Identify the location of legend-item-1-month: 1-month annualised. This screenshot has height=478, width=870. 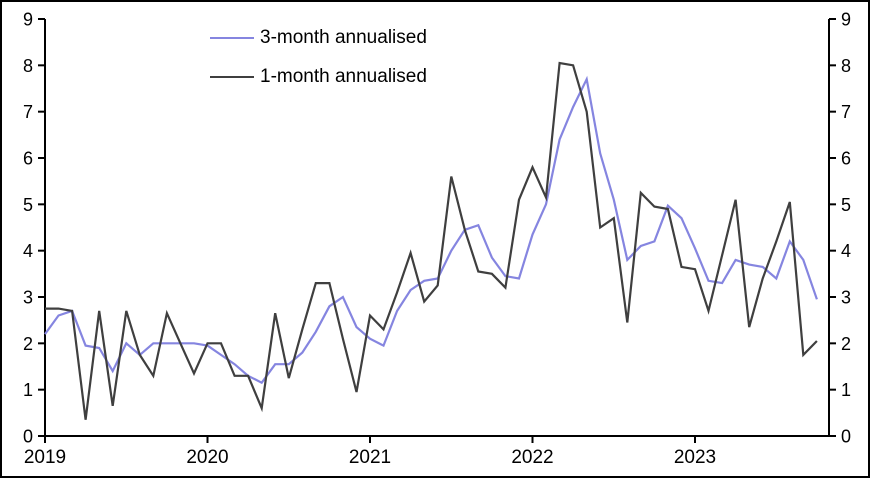
(318, 76).